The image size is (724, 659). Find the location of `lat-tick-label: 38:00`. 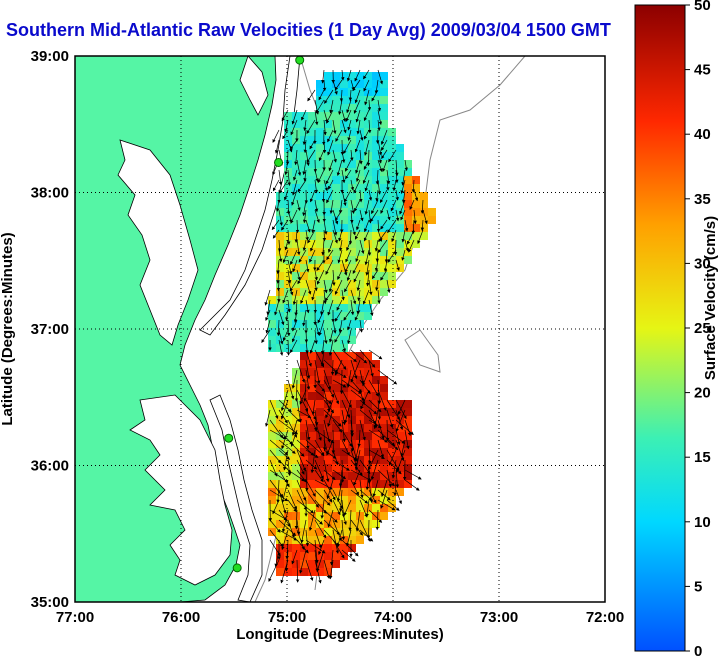

lat-tick-label: 38:00 is located at coordinates (50, 193).